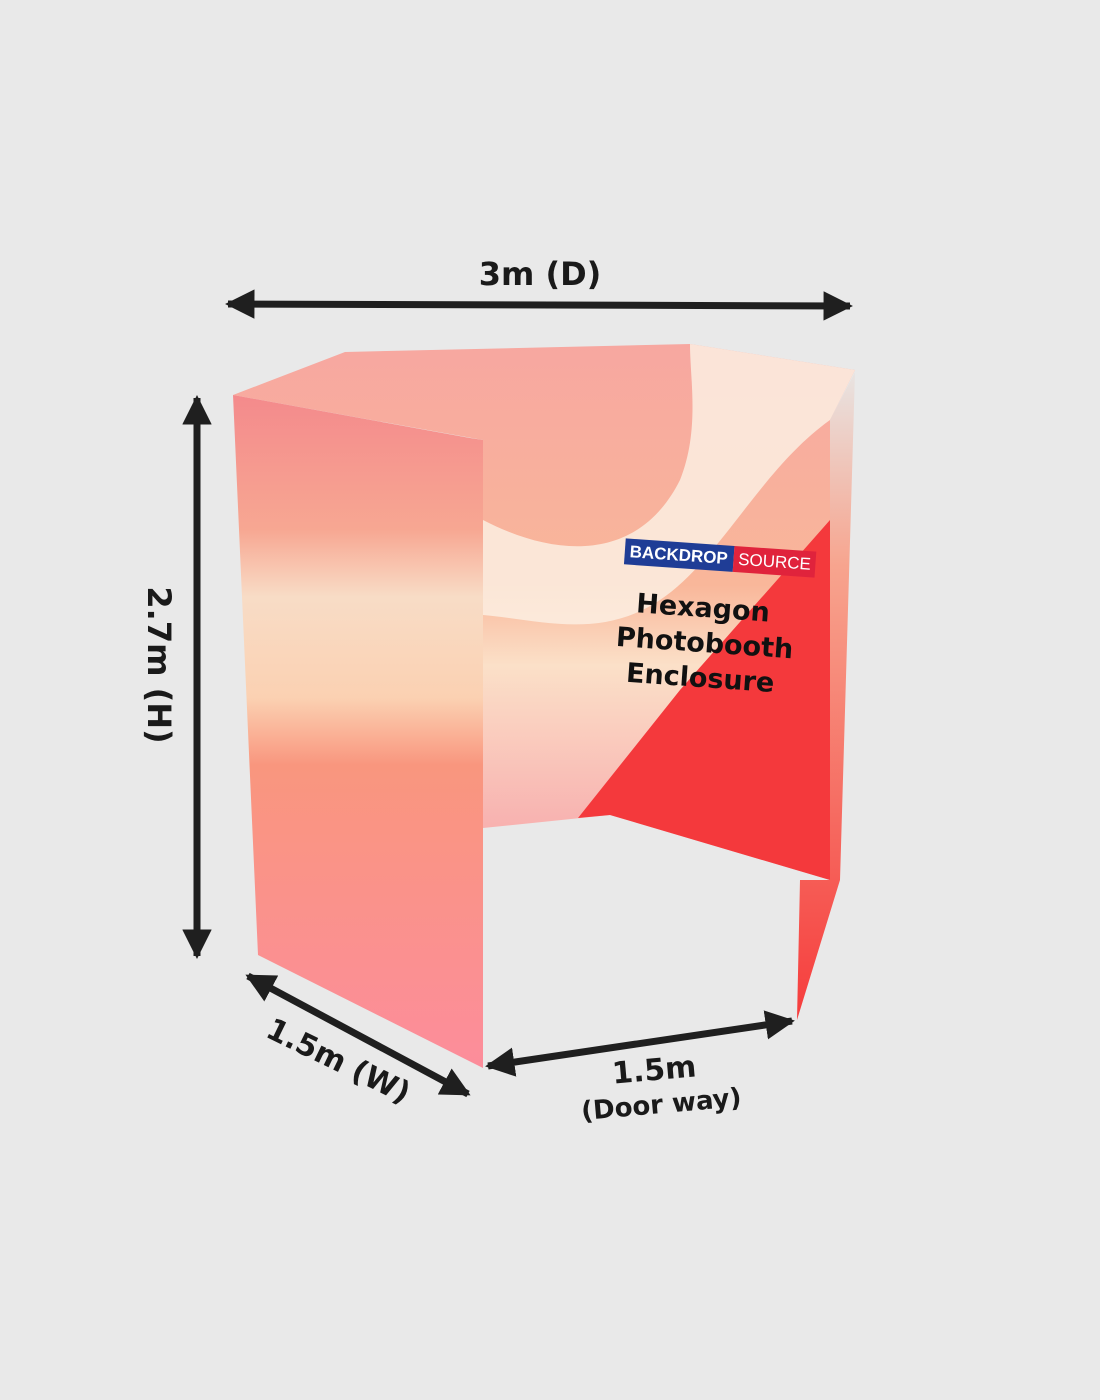  I want to click on depth-arrow, so click(539, 305).